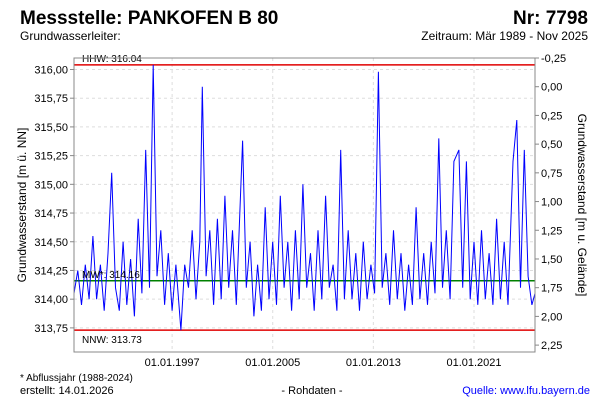 This screenshot has height=400, width=600. Describe the element at coordinates (111, 275) in the screenshot. I see `reference-label-mw: MW*: 314.16` at that location.